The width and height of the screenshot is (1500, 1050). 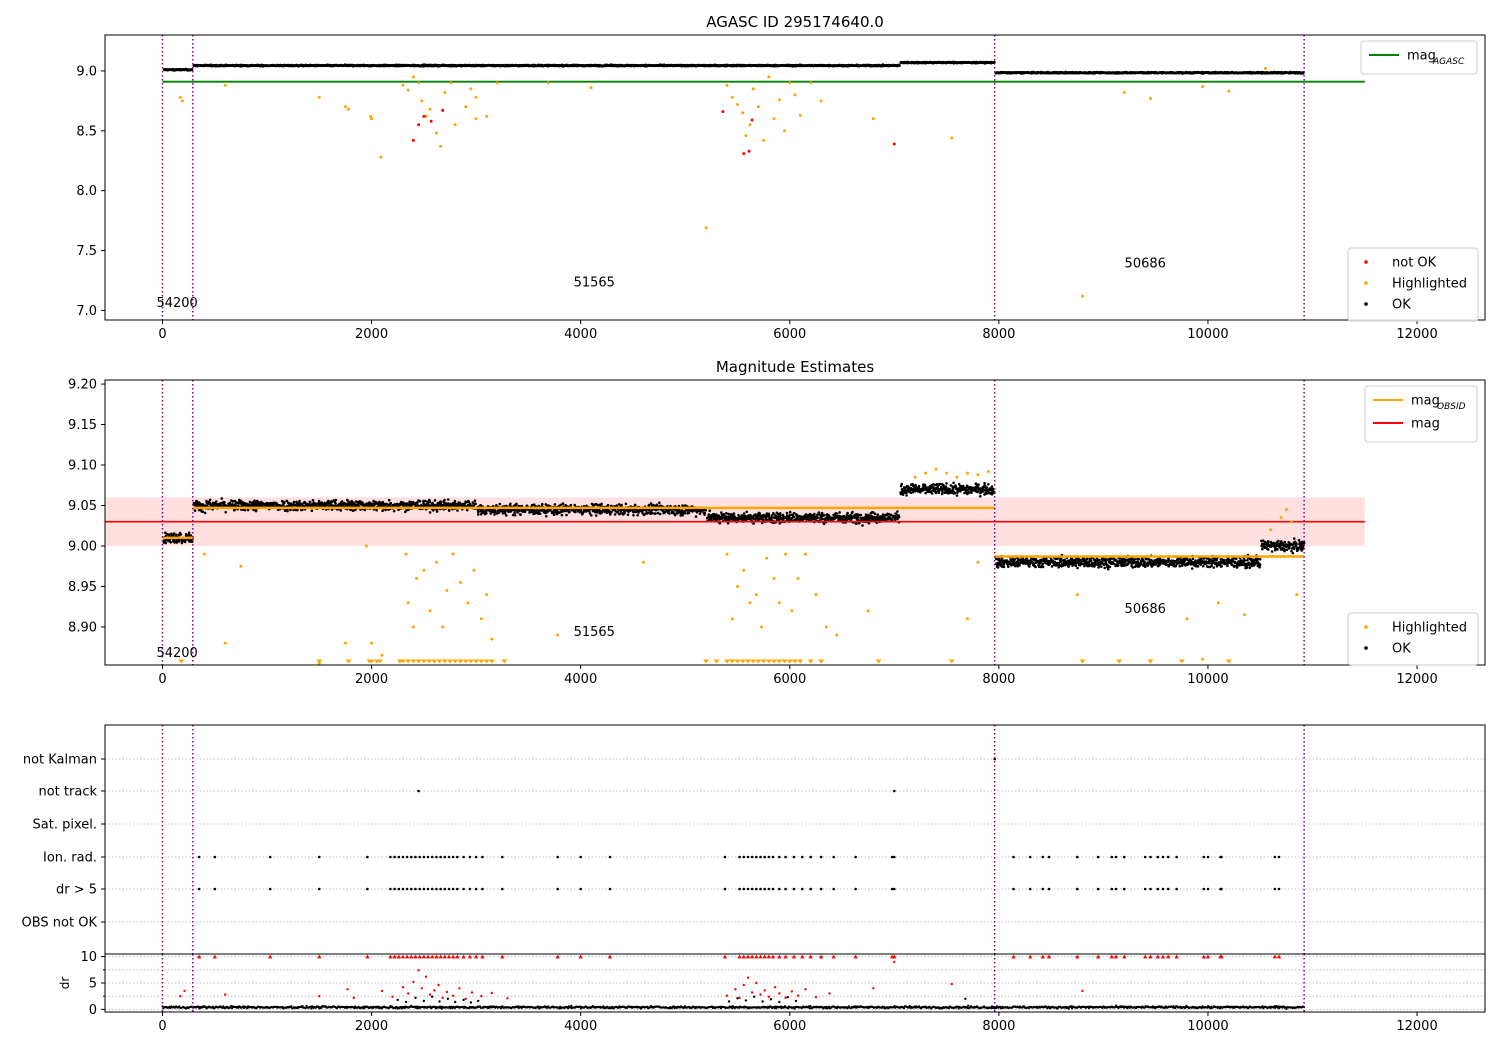 What do you see at coordinates (82, 506) in the screenshot?
I see `p2-ytick-label: 9.05` at bounding box center [82, 506].